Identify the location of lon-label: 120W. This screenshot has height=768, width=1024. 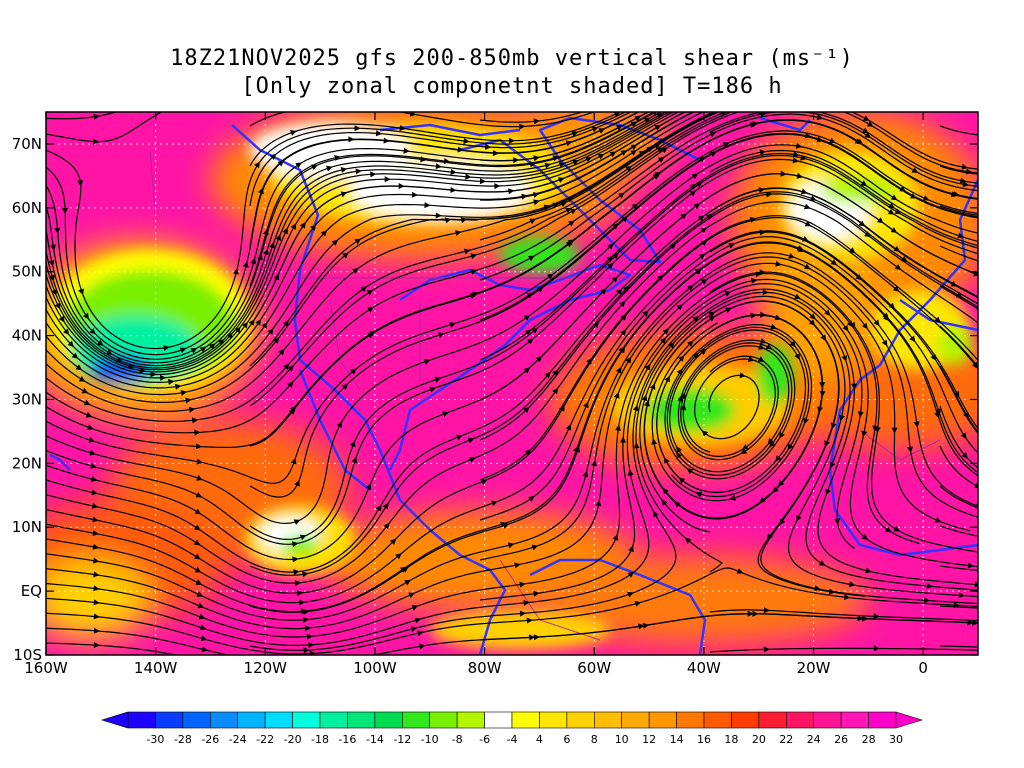
(266, 668).